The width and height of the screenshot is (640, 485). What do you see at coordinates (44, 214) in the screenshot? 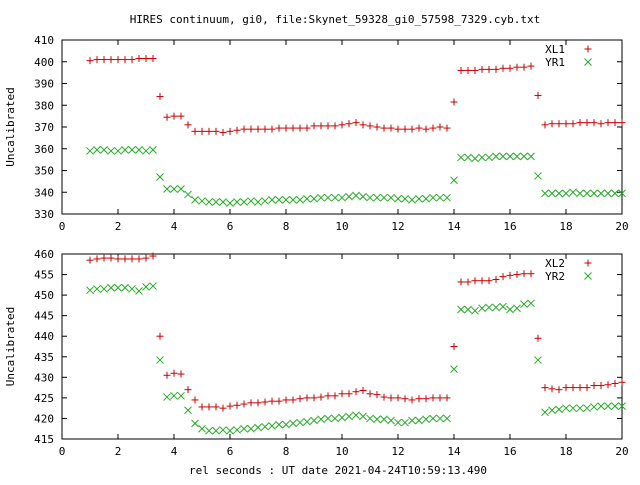
I see `y-tick-label: 330` at bounding box center [44, 214].